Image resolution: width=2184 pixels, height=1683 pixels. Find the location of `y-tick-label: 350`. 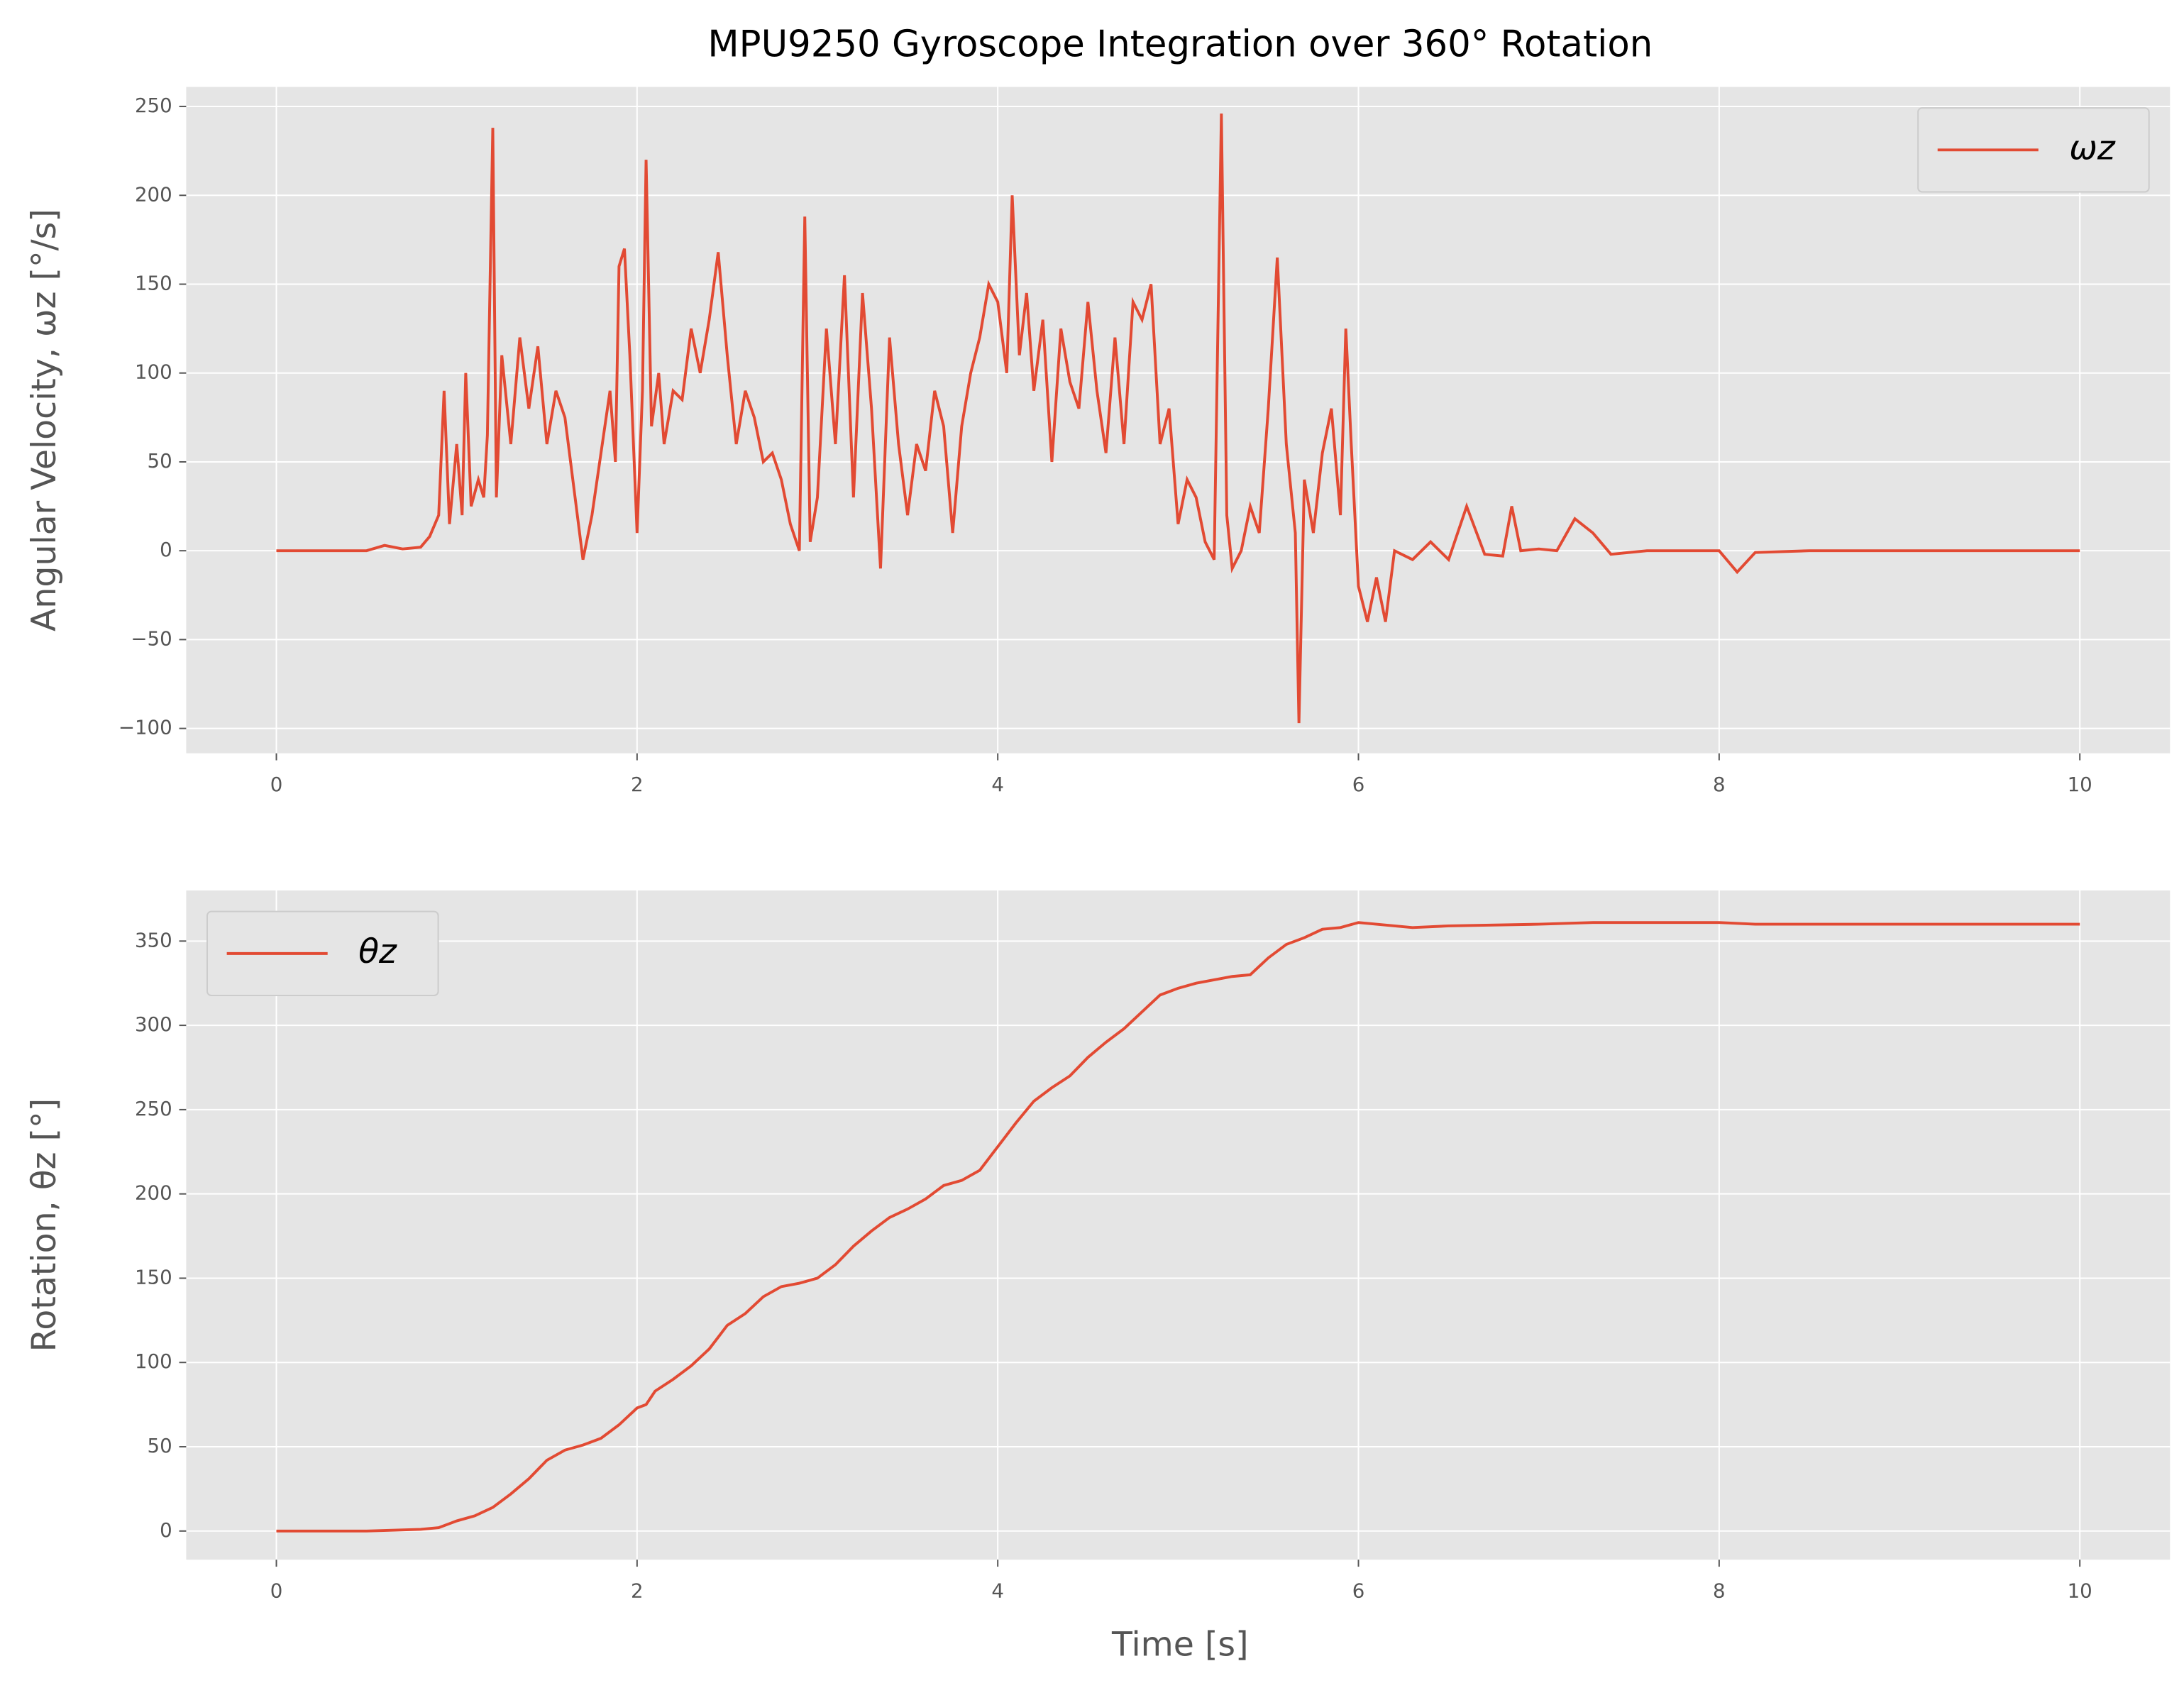

y-tick-label: 350 is located at coordinates (153, 939).